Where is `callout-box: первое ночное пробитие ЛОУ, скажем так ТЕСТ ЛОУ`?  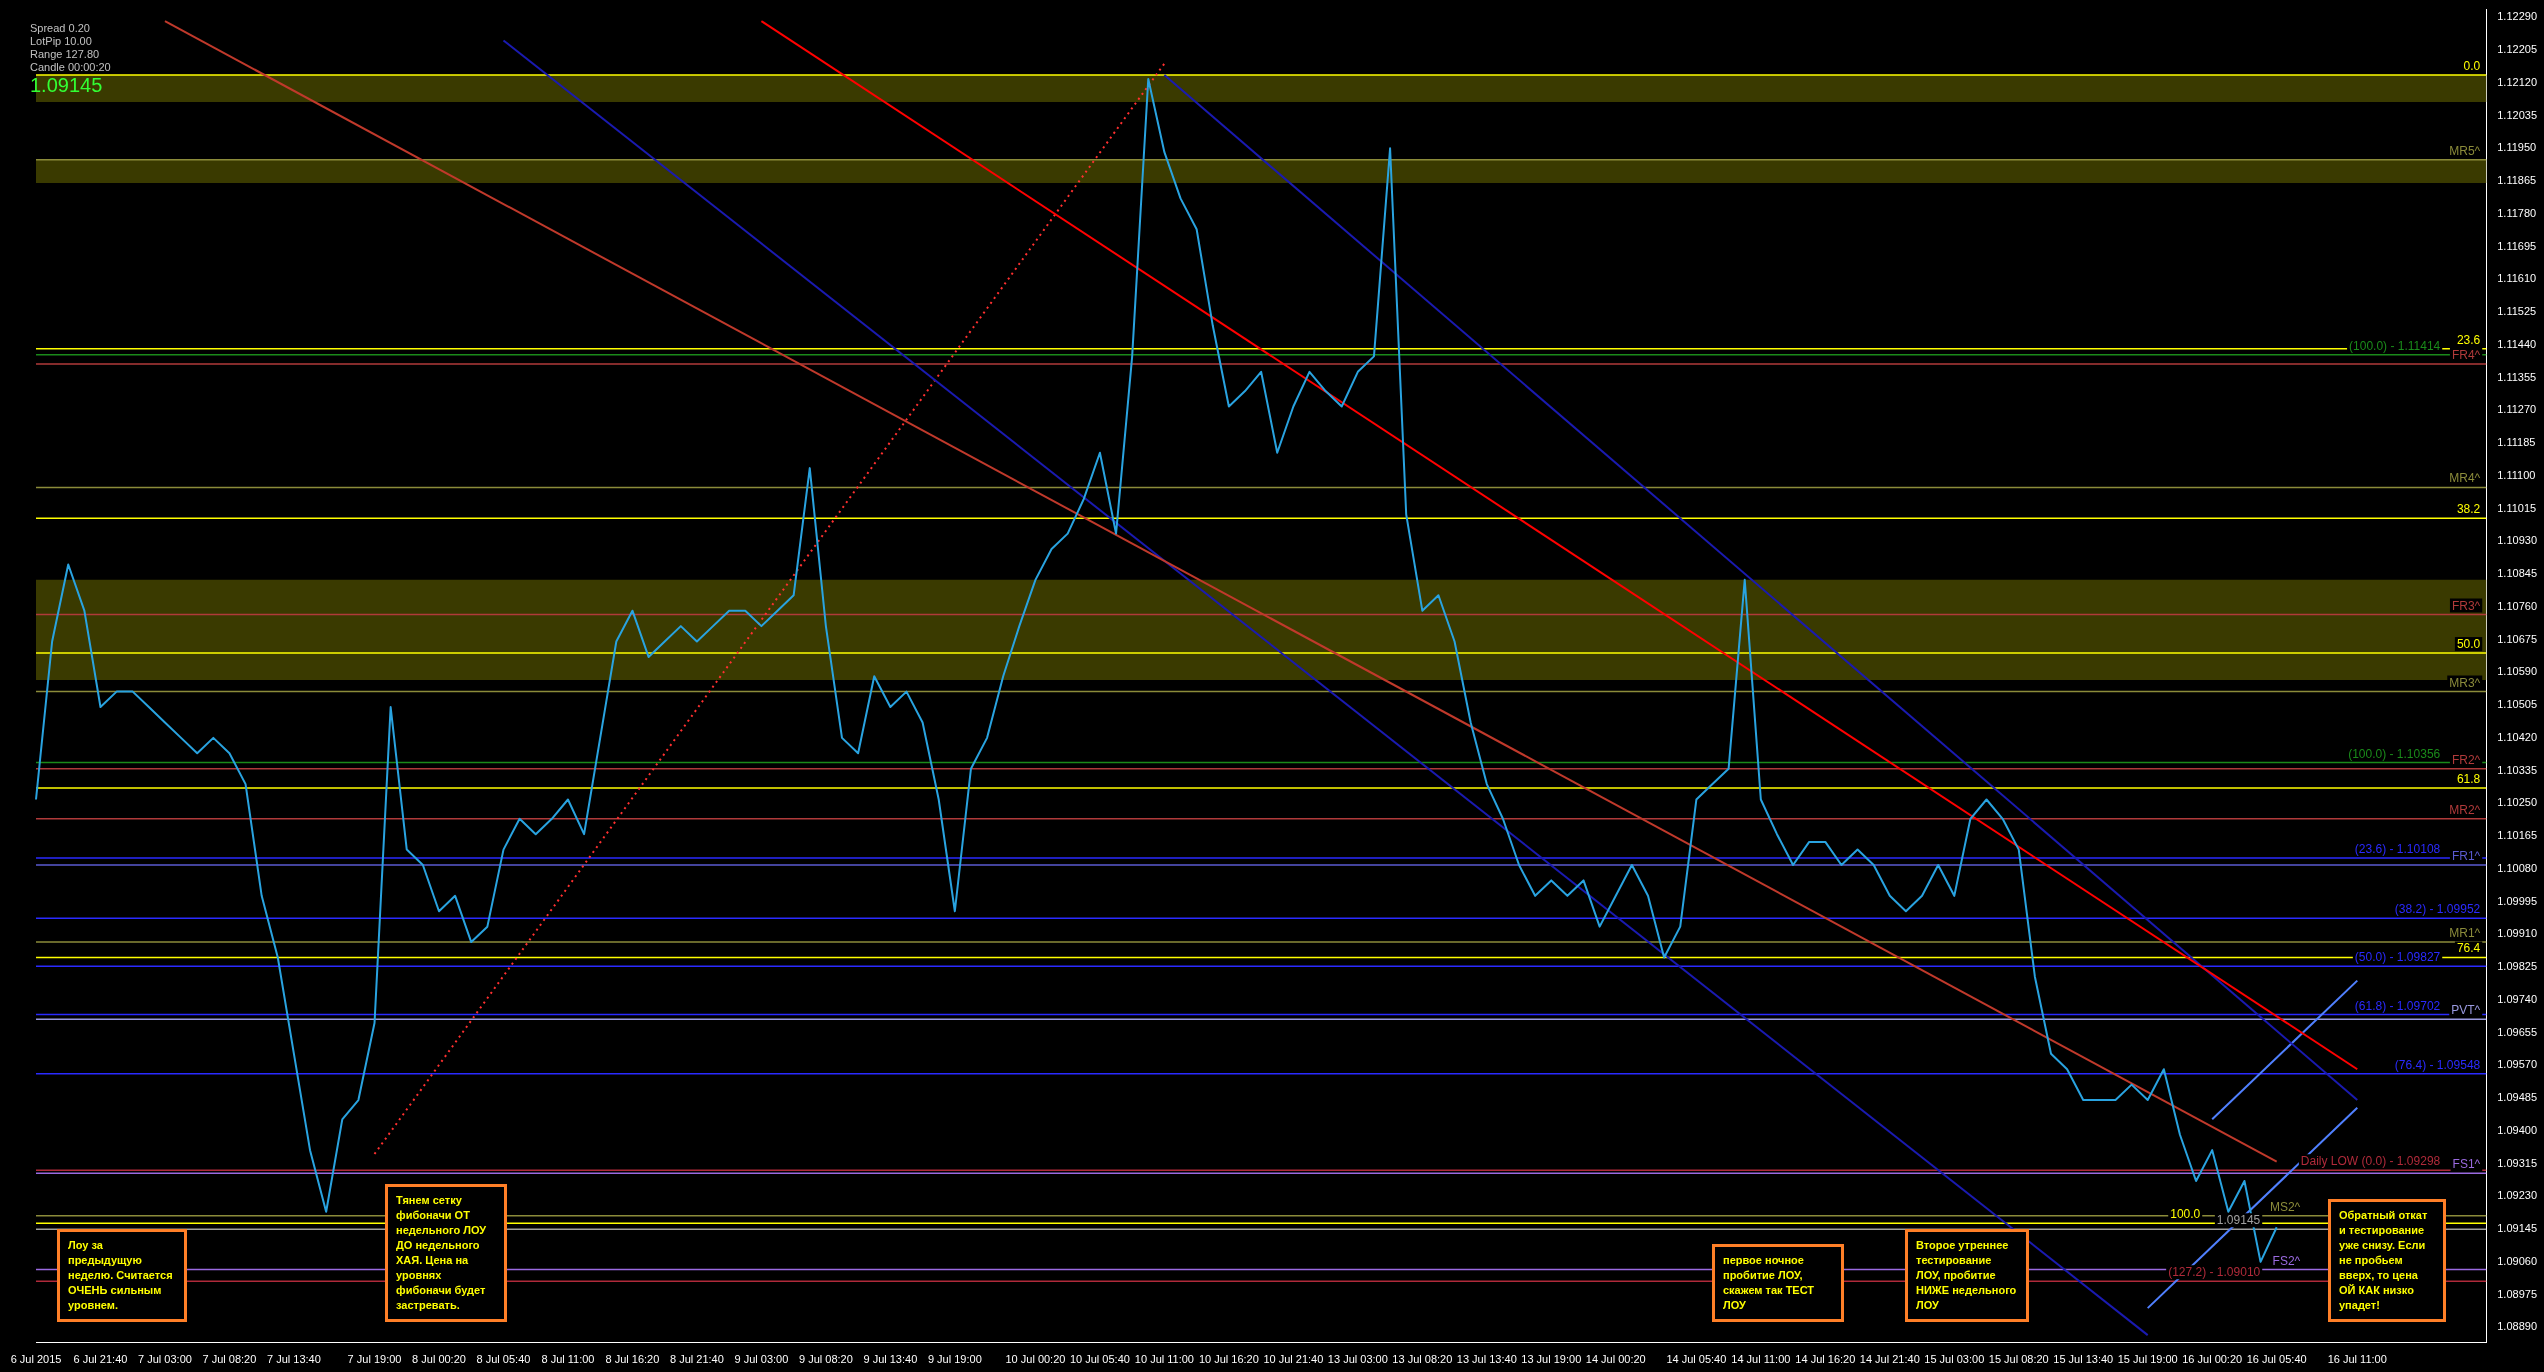 callout-box: первое ночное пробитие ЛОУ, скажем так ТЕСТ ЛОУ is located at coordinates (1778, 1283).